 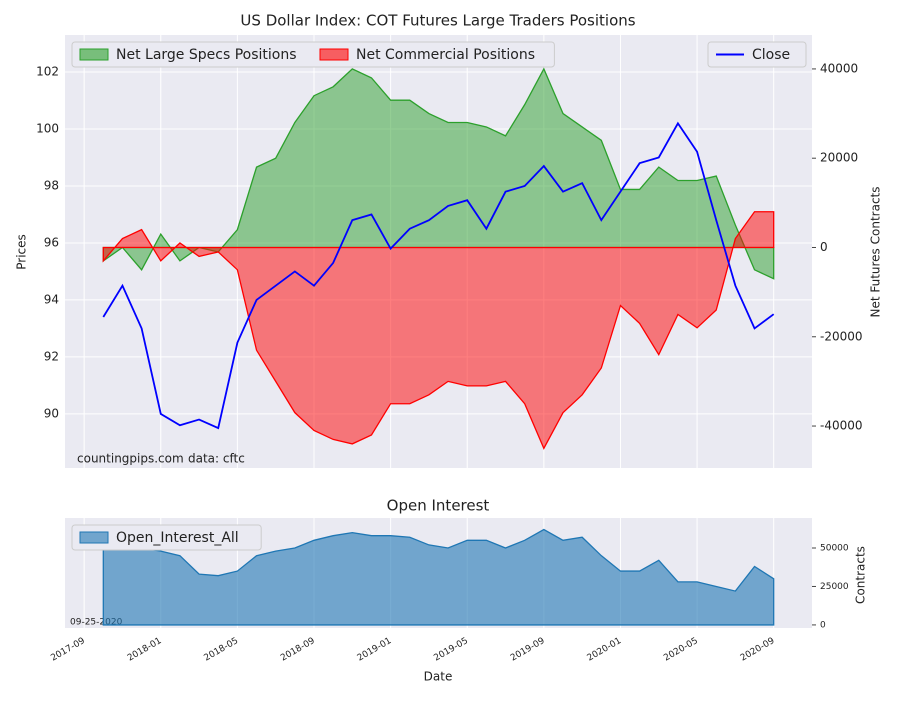 What do you see at coordinates (528, 650) in the screenshot?
I see `x-tick-label: 2019-09` at bounding box center [528, 650].